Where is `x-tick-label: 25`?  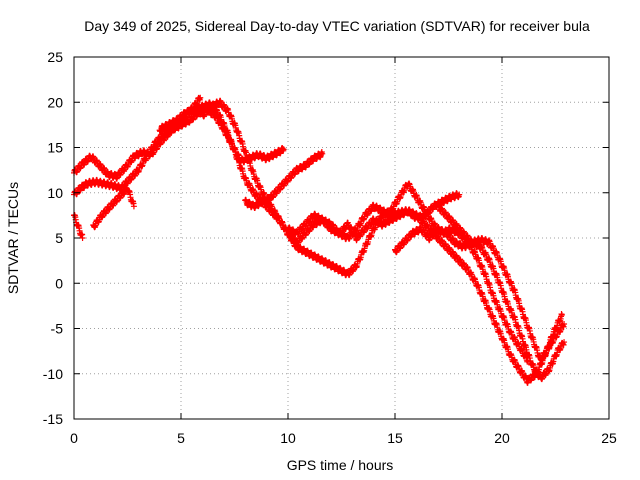 x-tick-label: 25 is located at coordinates (609, 438).